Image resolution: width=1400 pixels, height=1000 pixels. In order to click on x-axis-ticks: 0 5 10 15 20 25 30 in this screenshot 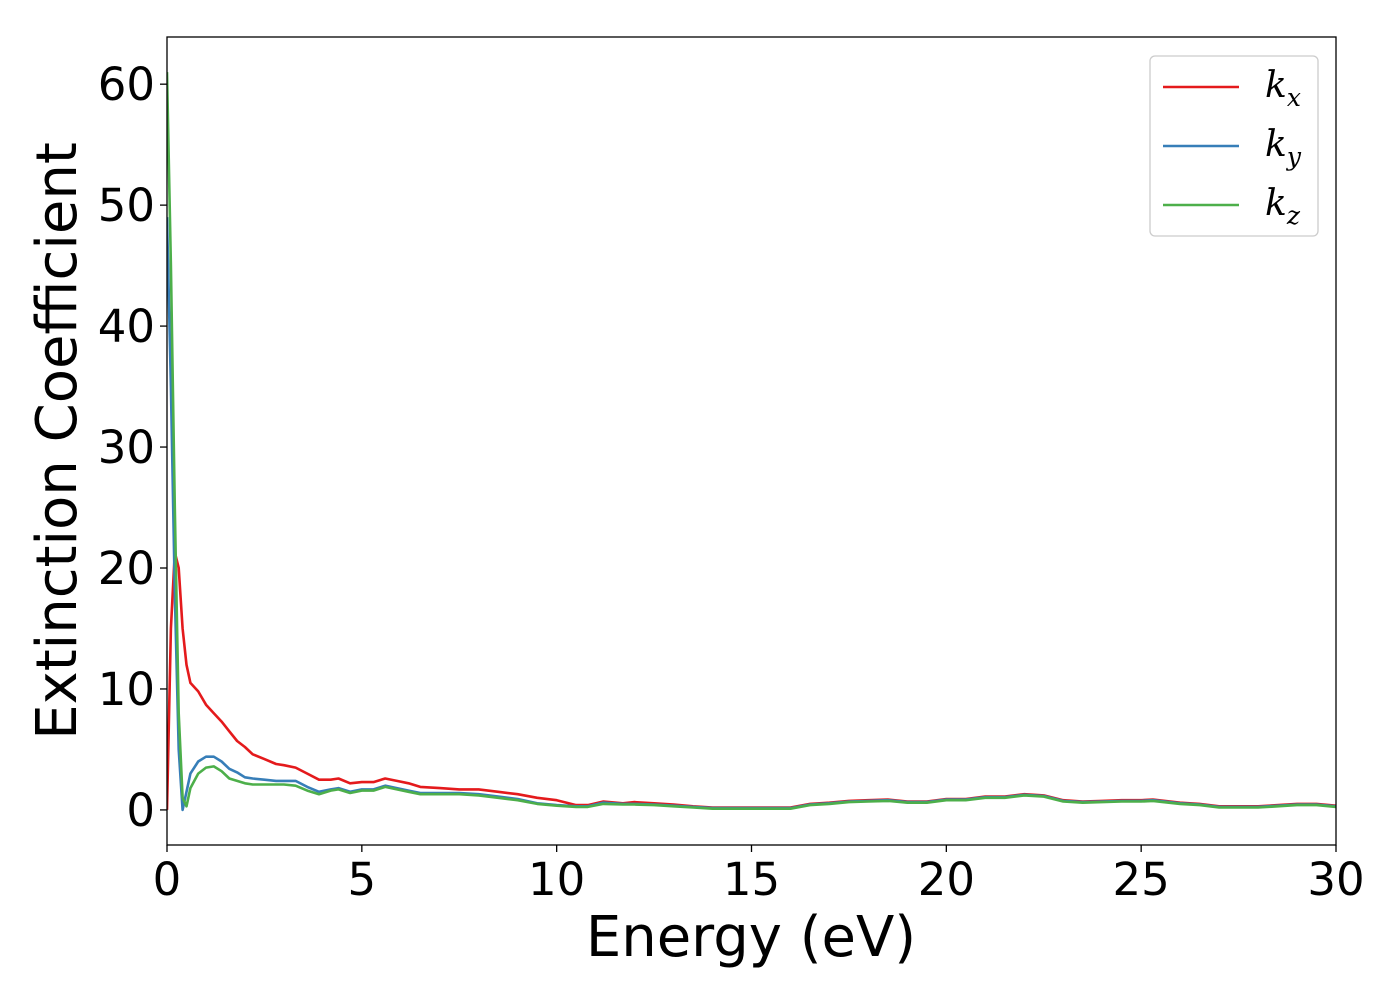, I will do `click(759, 875)`.